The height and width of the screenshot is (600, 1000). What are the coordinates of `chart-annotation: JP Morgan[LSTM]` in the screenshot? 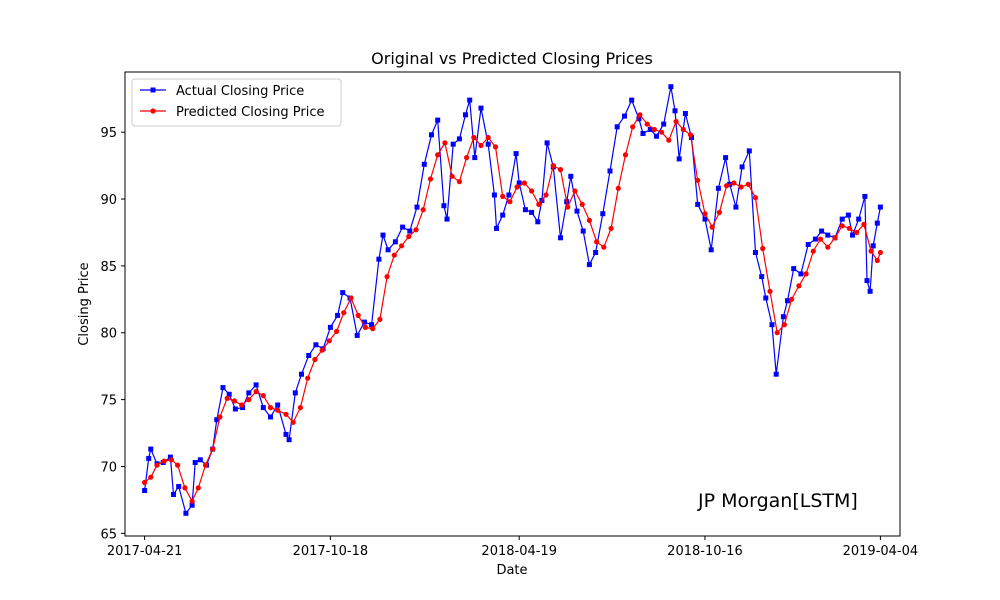 It's located at (777, 501).